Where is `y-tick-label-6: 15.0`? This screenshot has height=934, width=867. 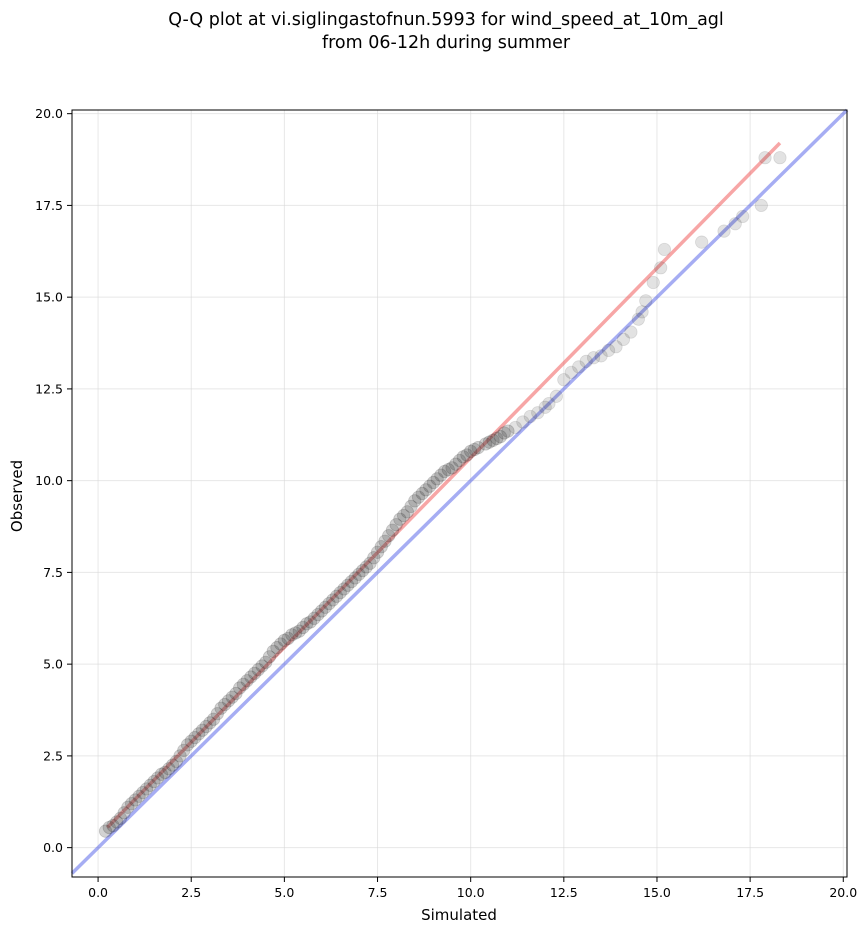 y-tick-label-6: 15.0 is located at coordinates (49, 297).